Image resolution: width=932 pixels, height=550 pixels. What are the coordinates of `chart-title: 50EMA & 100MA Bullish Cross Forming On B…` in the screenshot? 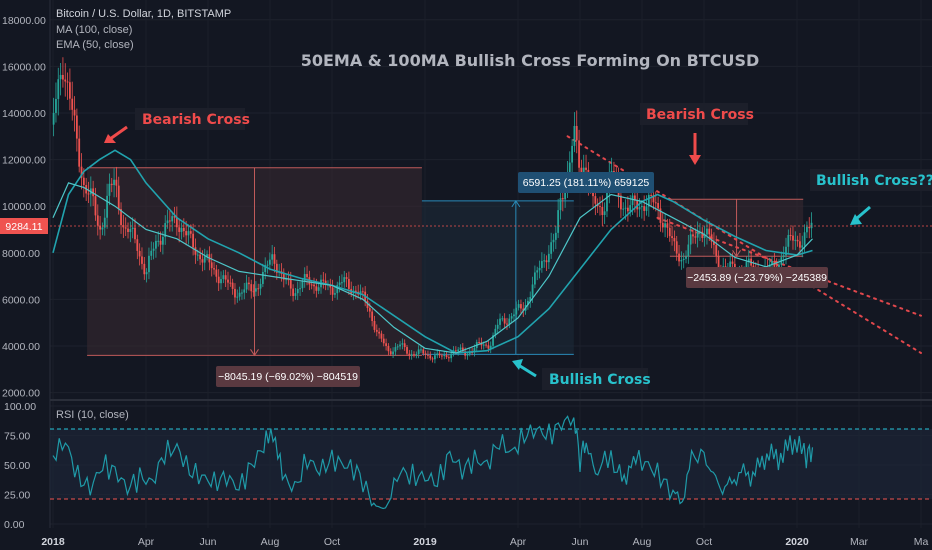 It's located at (530, 60).